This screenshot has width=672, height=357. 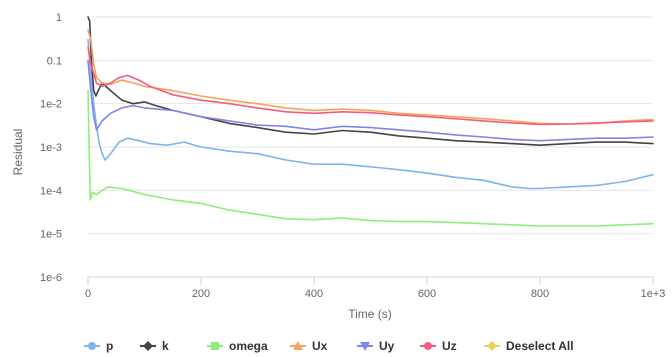 What do you see at coordinates (51, 105) in the screenshot?
I see `y-tick-label: 1e-2` at bounding box center [51, 105].